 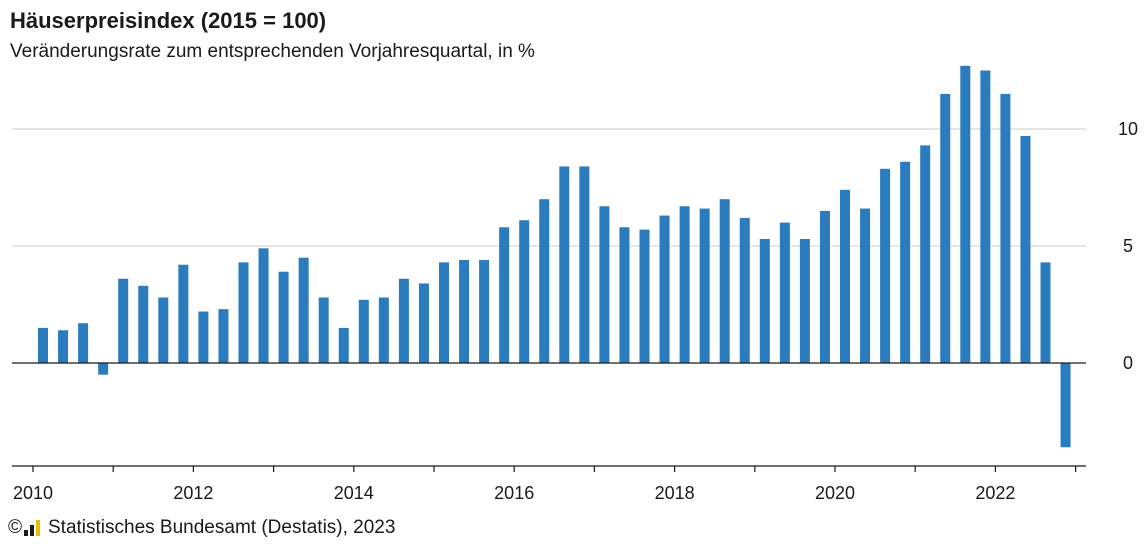 I want to click on x-tick-label: 2016, so click(x=514, y=493).